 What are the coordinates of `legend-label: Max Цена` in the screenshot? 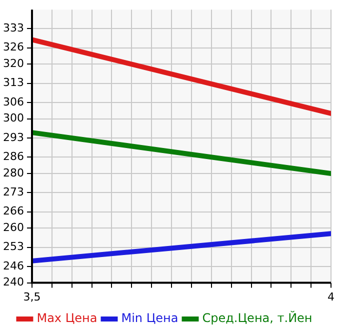 It's located at (67, 318).